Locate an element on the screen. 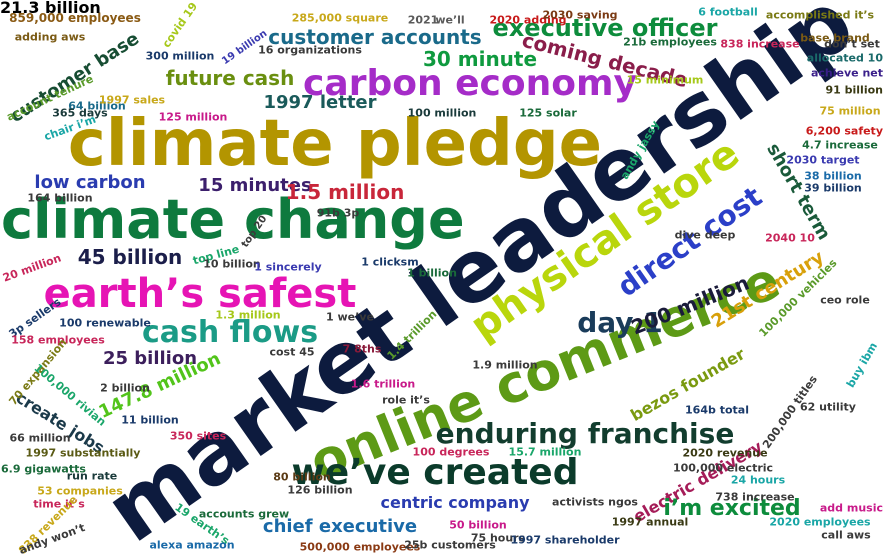  word-6200-safety: 6,200 safety is located at coordinates (844, 131).